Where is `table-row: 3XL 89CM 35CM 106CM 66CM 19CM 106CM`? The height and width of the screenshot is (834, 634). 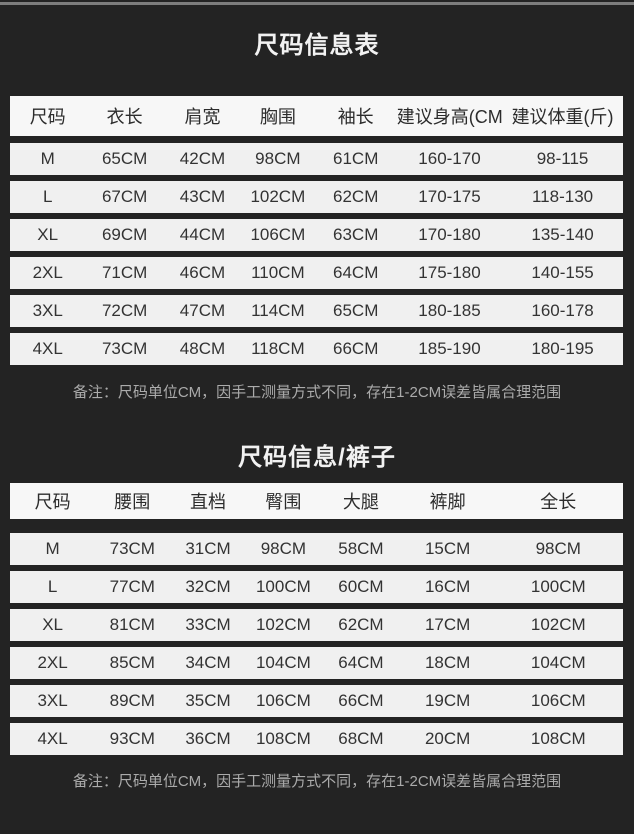 table-row: 3XL 89CM 35CM 106CM 66CM 19CM 106CM is located at coordinates (316, 701).